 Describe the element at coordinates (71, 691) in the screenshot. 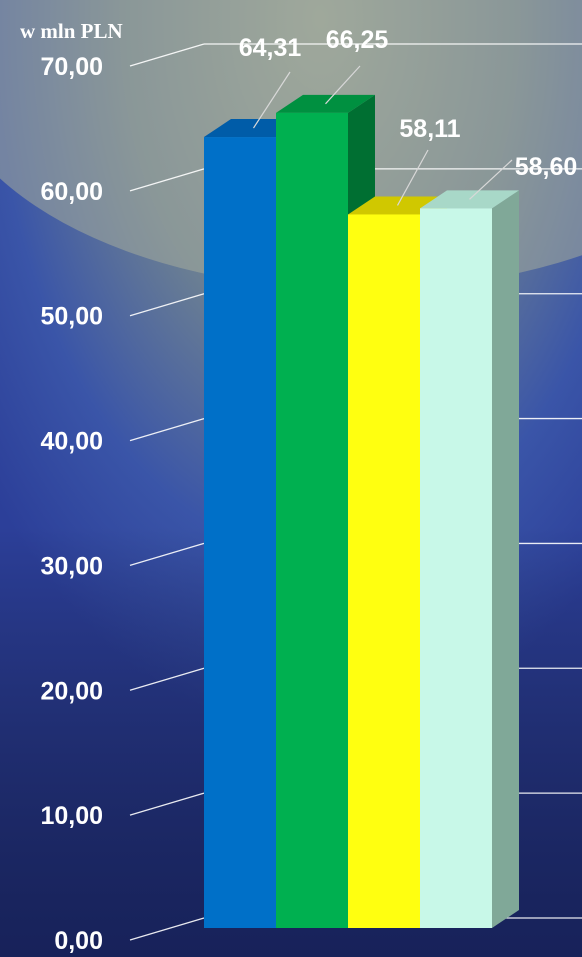

I see `y-tick-label: 20,00` at that location.